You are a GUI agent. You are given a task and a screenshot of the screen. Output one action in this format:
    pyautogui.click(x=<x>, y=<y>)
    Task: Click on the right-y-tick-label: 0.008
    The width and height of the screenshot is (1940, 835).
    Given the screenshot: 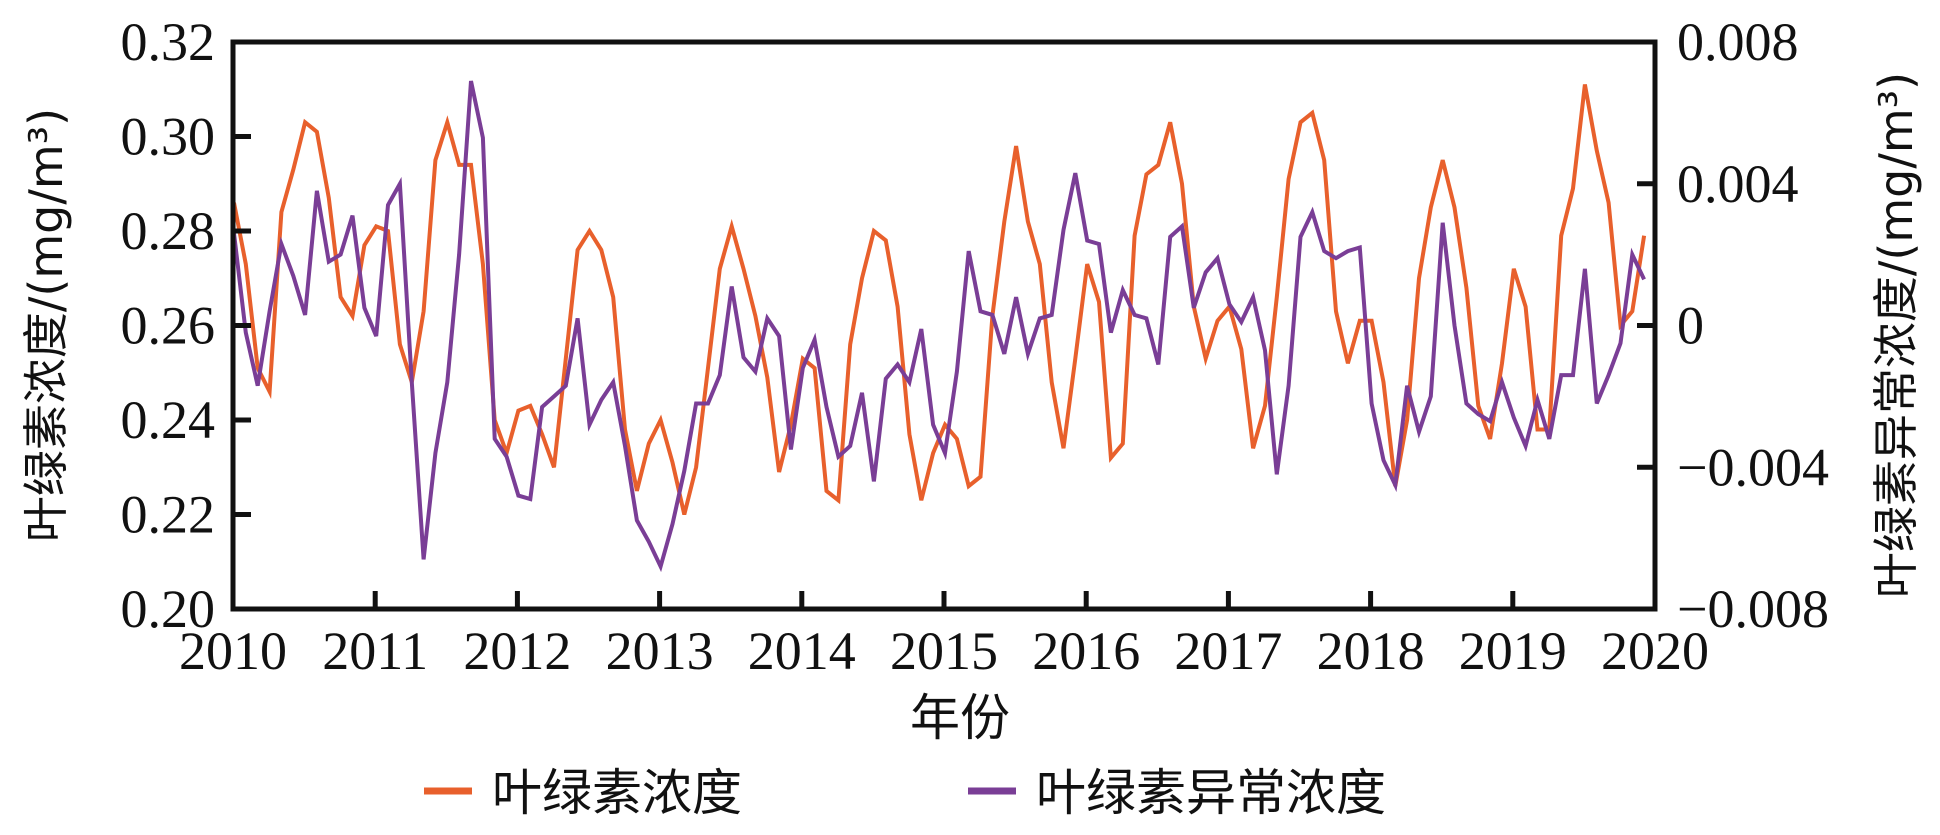 What is the action you would take?
    pyautogui.click(x=1738, y=42)
    